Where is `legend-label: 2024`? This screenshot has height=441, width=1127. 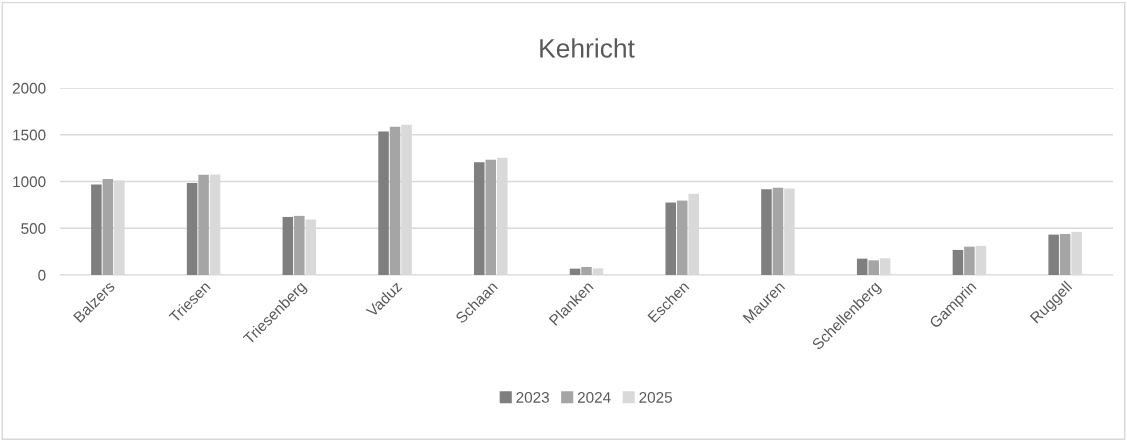 legend-label: 2024 is located at coordinates (594, 397).